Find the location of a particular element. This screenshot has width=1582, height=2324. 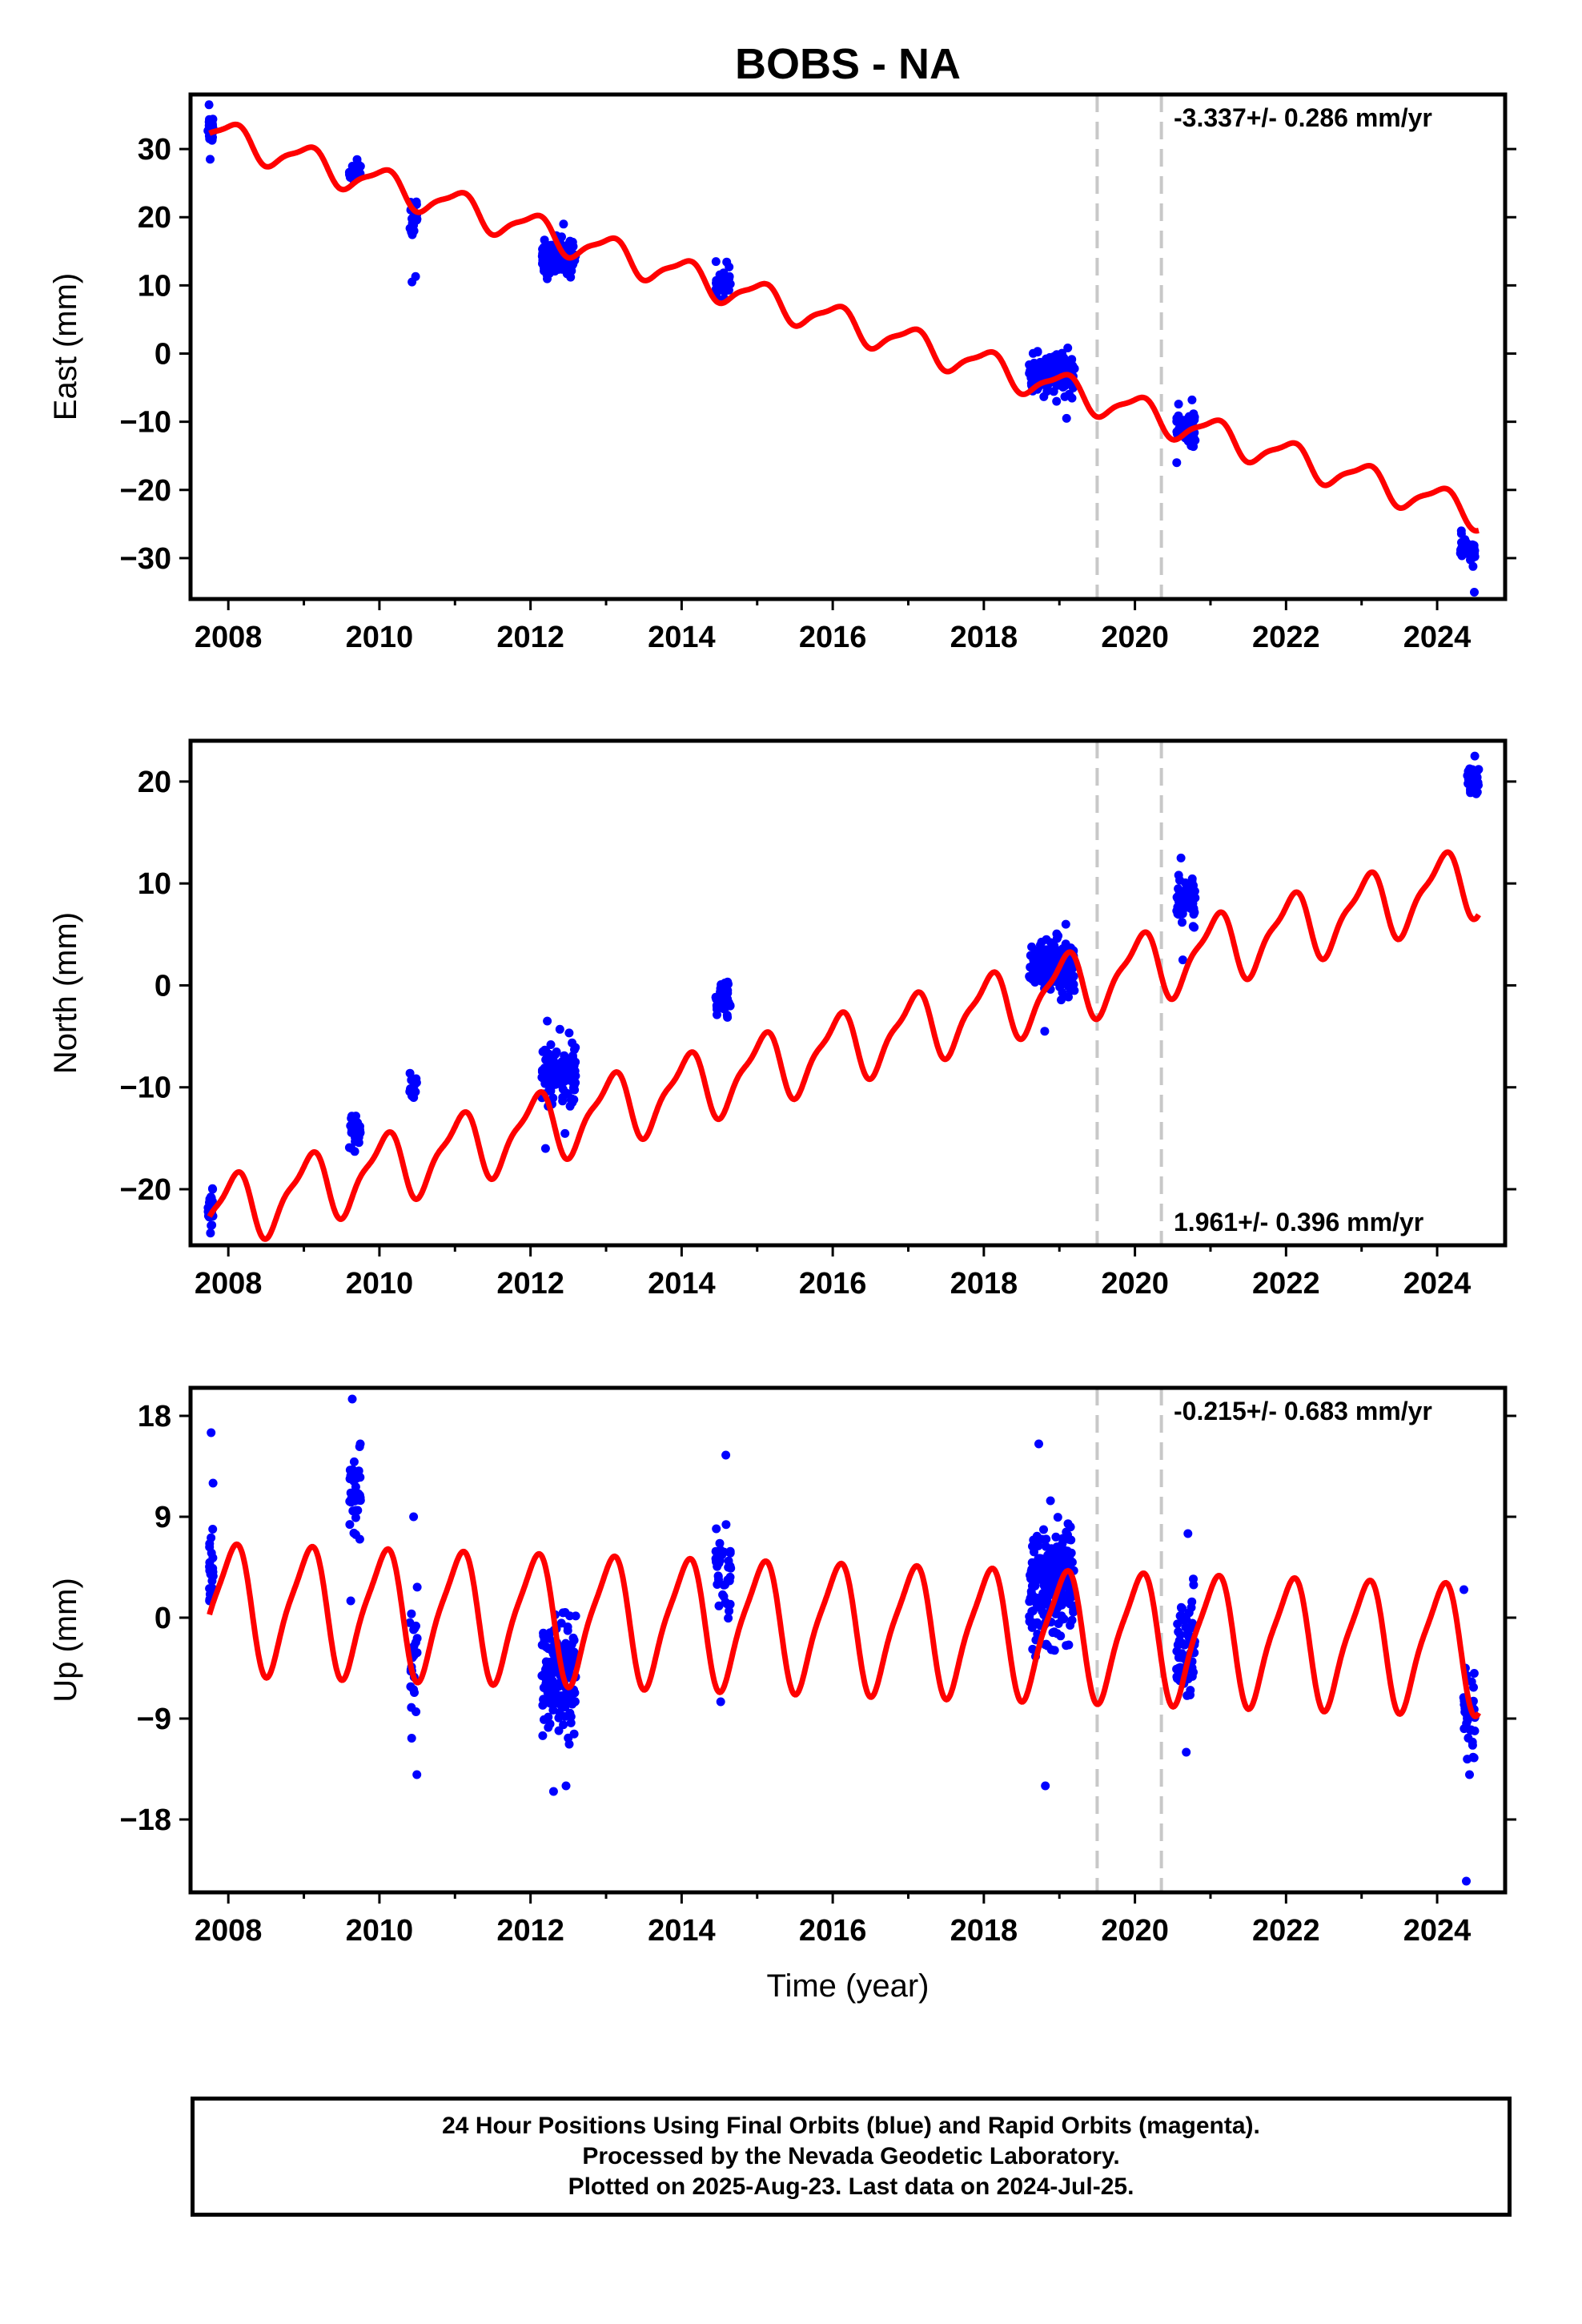

x-tick-label: 2010 is located at coordinates (380, 1931).